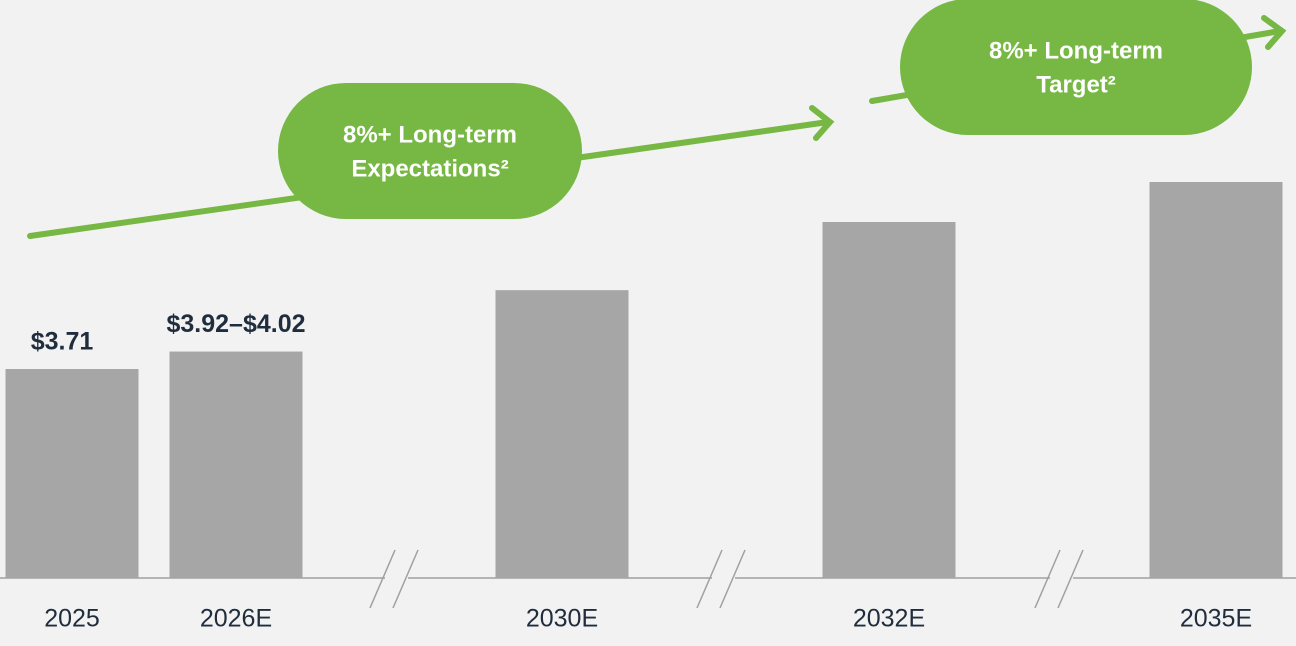 The height and width of the screenshot is (646, 1296). I want to click on x-tick-label: 2025, so click(72, 619).